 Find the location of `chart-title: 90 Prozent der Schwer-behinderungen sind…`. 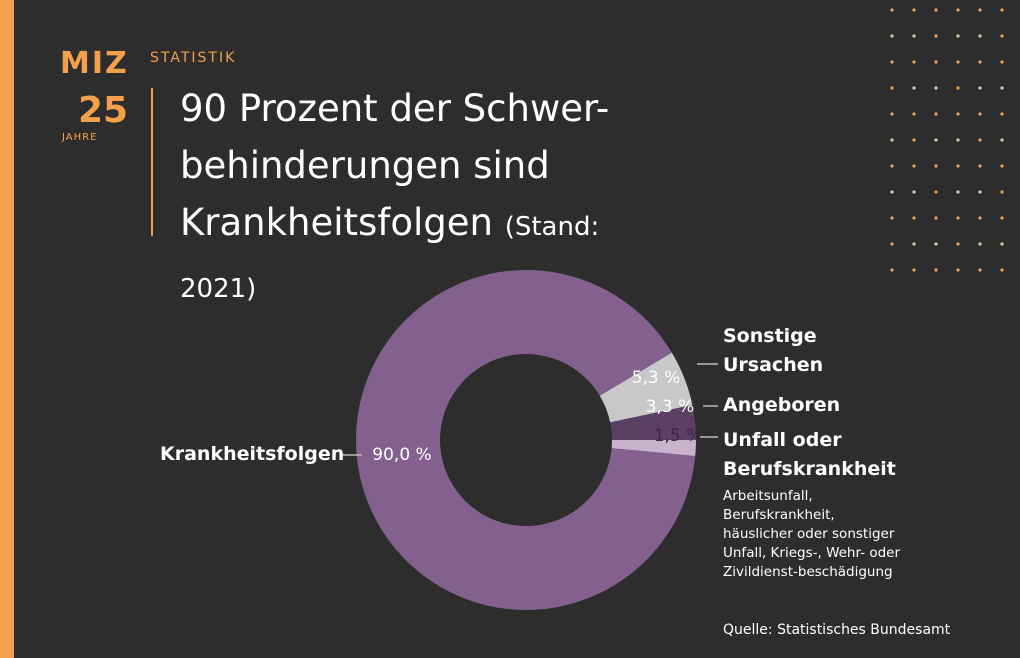

chart-title: 90 Prozent der Schwer-behinderungen sind… is located at coordinates (395, 165).